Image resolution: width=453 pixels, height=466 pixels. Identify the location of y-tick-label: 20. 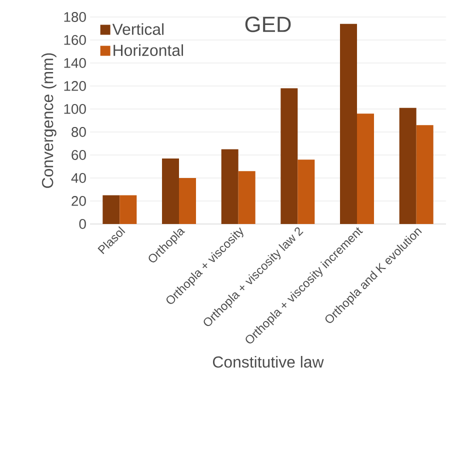
(79, 201).